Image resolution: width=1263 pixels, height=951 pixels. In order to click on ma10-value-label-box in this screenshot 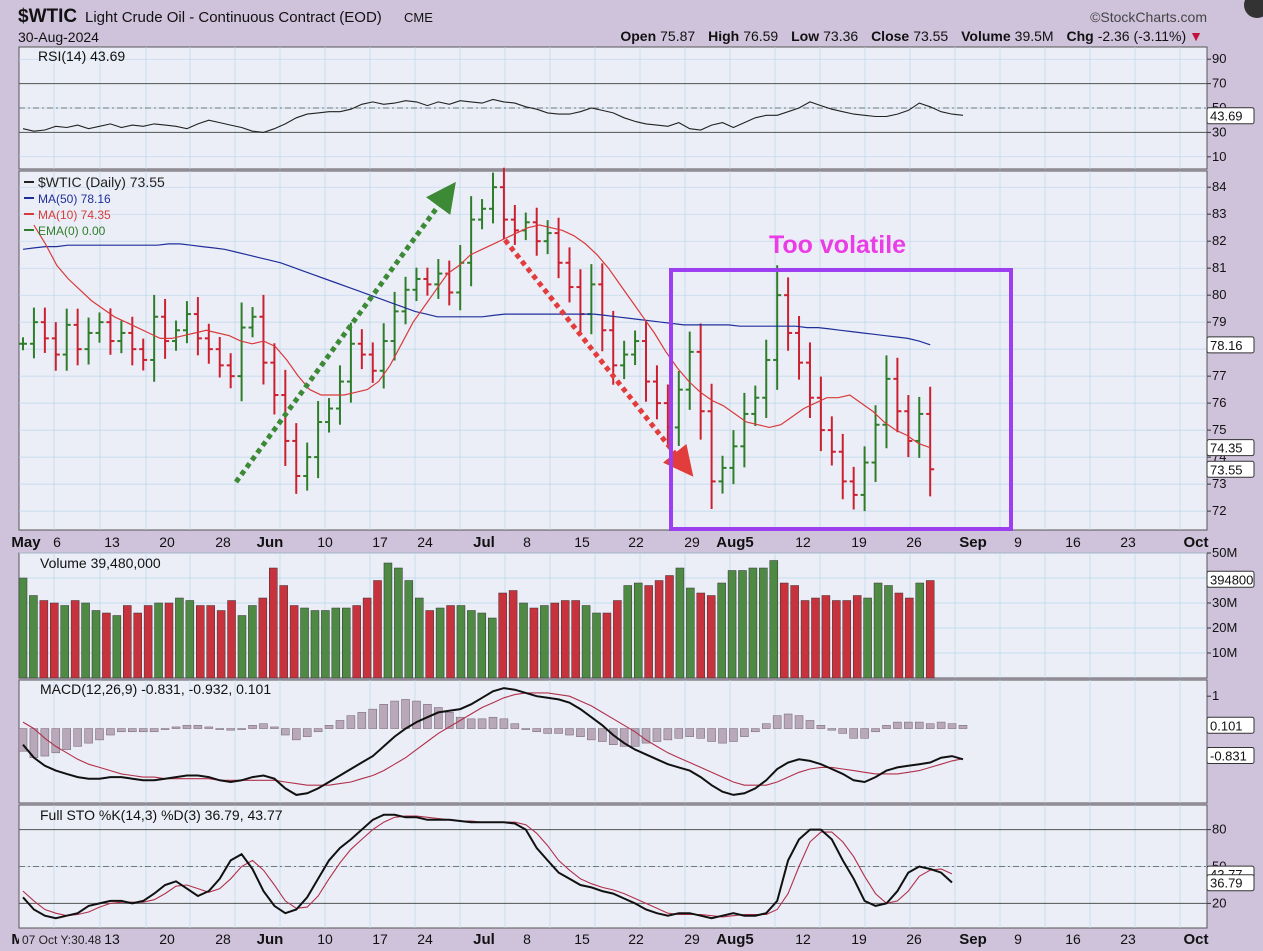, I will do `click(1230, 448)`.